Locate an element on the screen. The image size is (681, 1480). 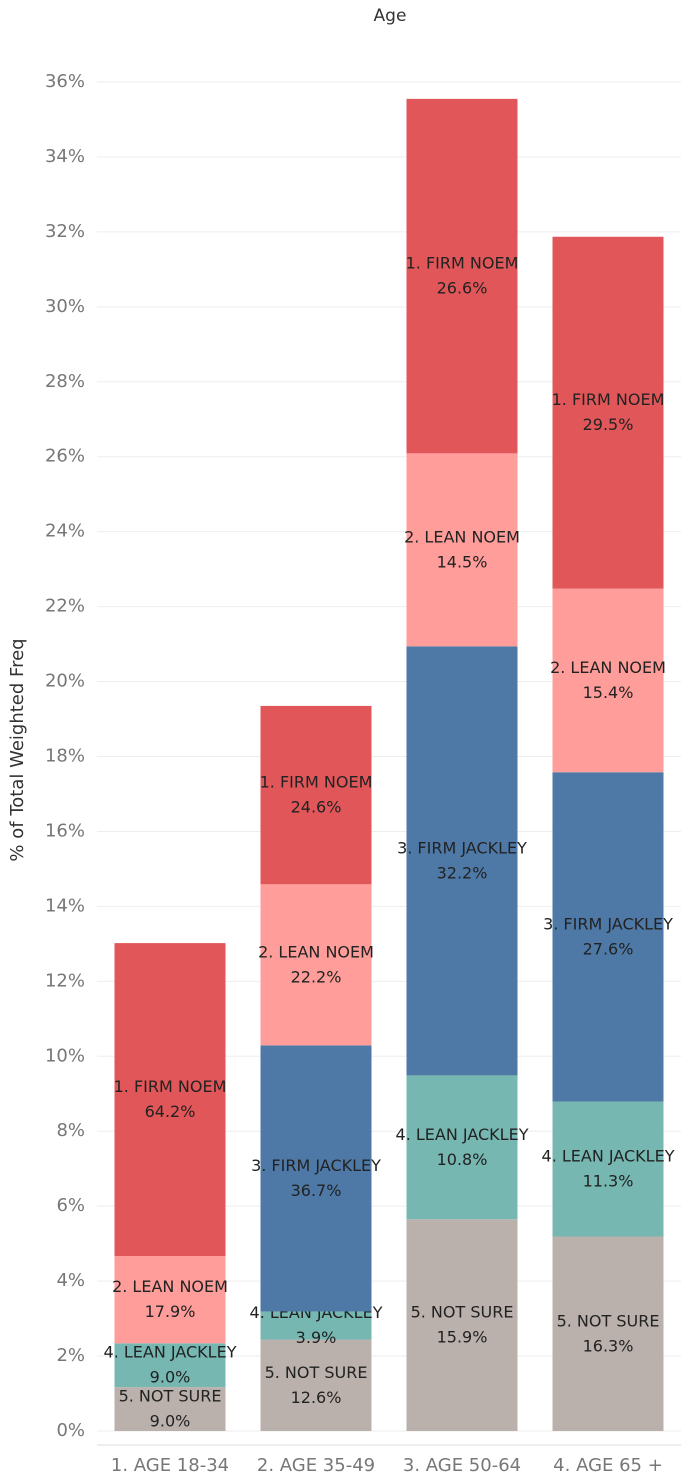
segment-label: 27.6% is located at coordinates (608, 948).